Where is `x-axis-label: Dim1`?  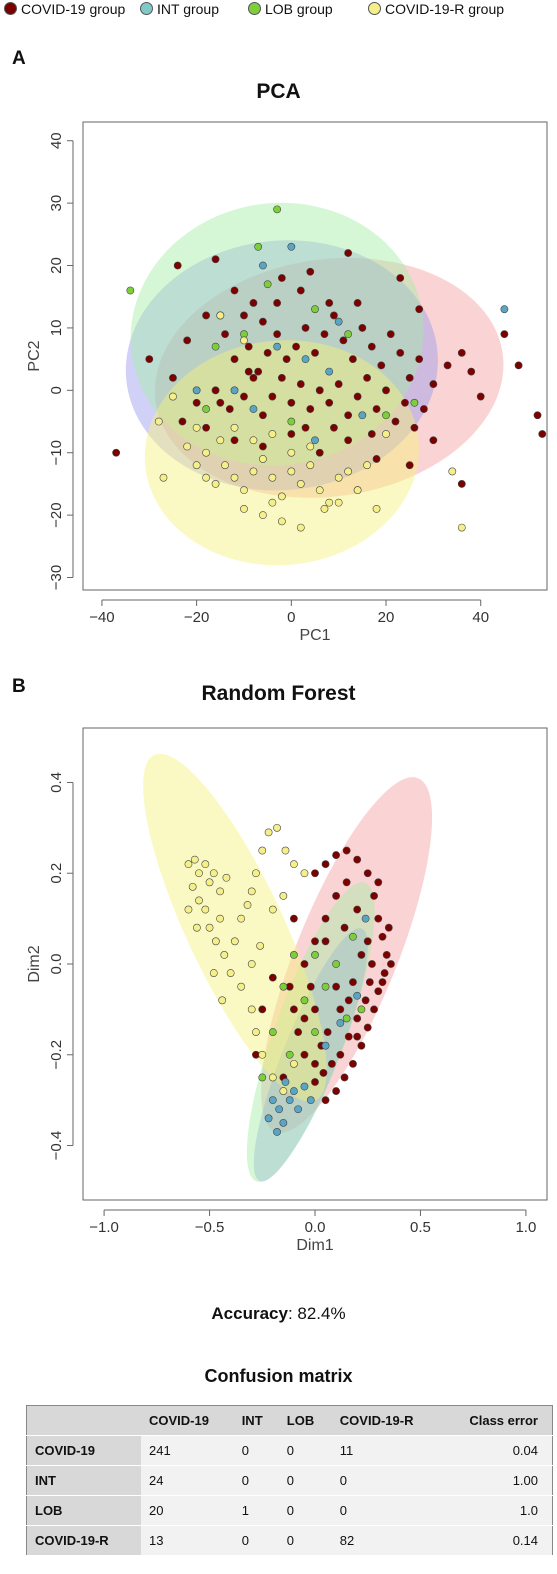 x-axis-label: Dim1 is located at coordinates (314, 1243).